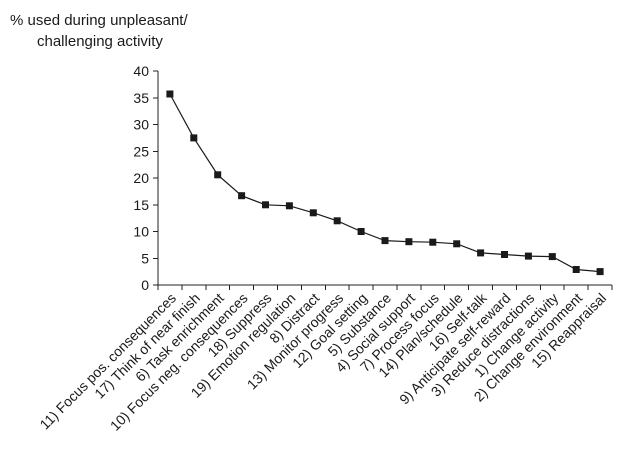 The height and width of the screenshot is (456, 636). I want to click on y-tick-label: 30, so click(141, 125).